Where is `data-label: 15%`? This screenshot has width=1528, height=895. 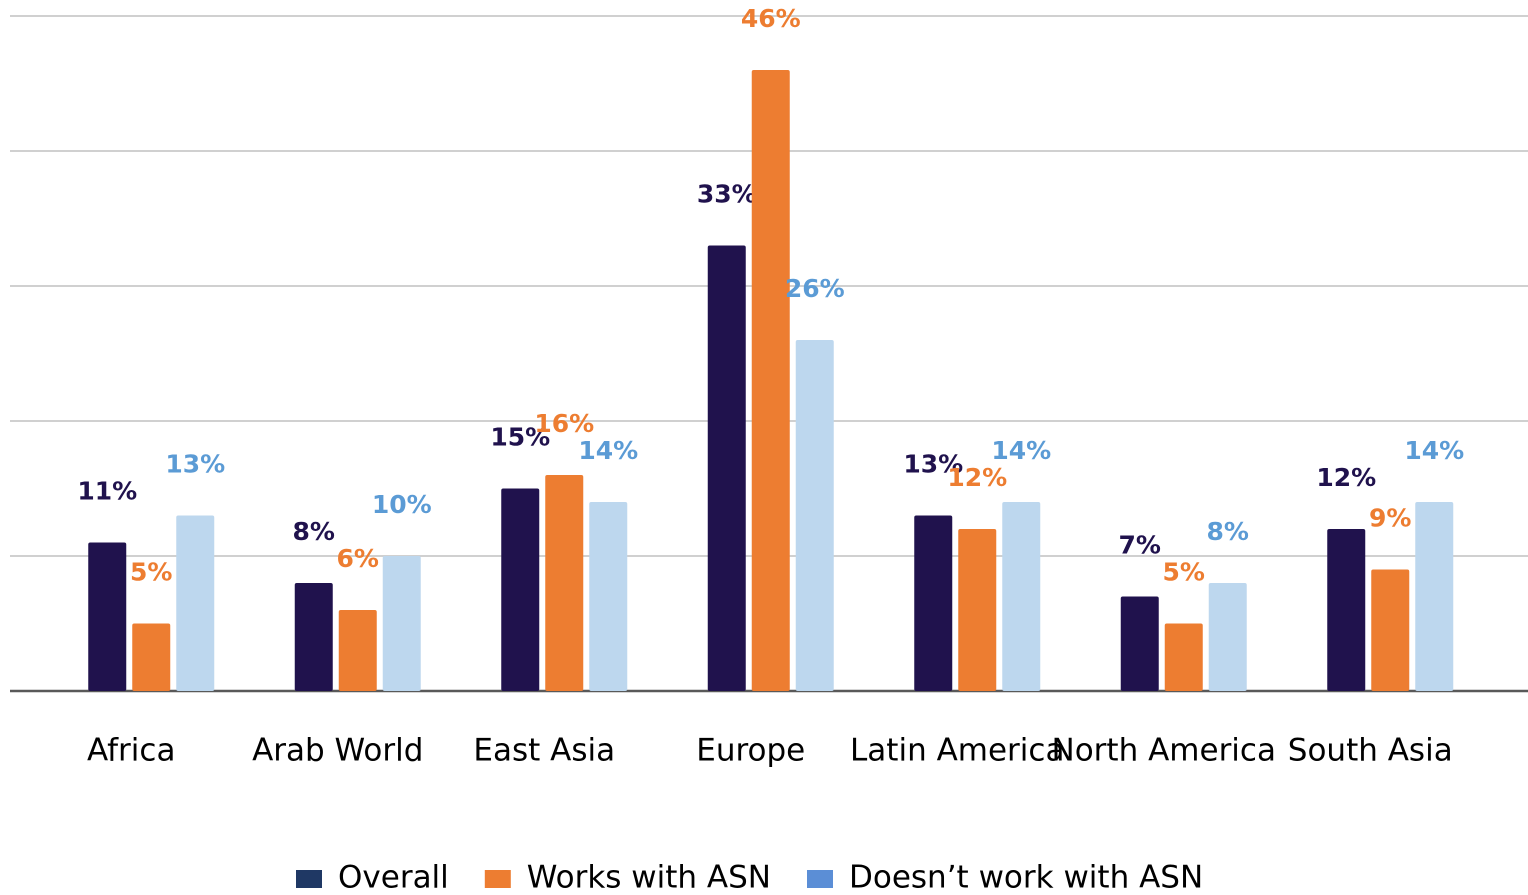
data-label: 15% is located at coordinates (520, 437).